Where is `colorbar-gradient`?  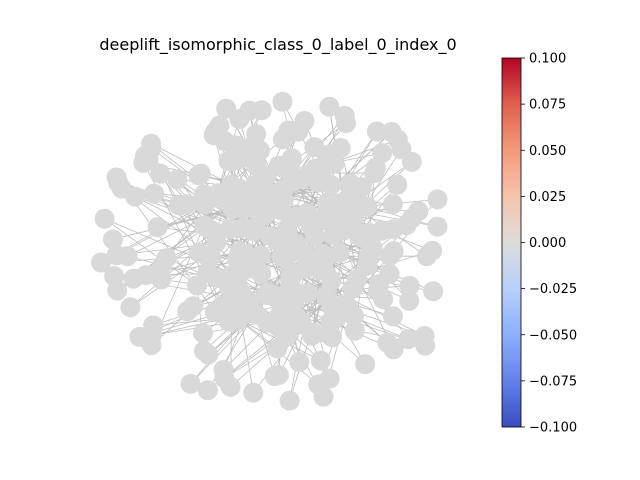 colorbar-gradient is located at coordinates (511, 242).